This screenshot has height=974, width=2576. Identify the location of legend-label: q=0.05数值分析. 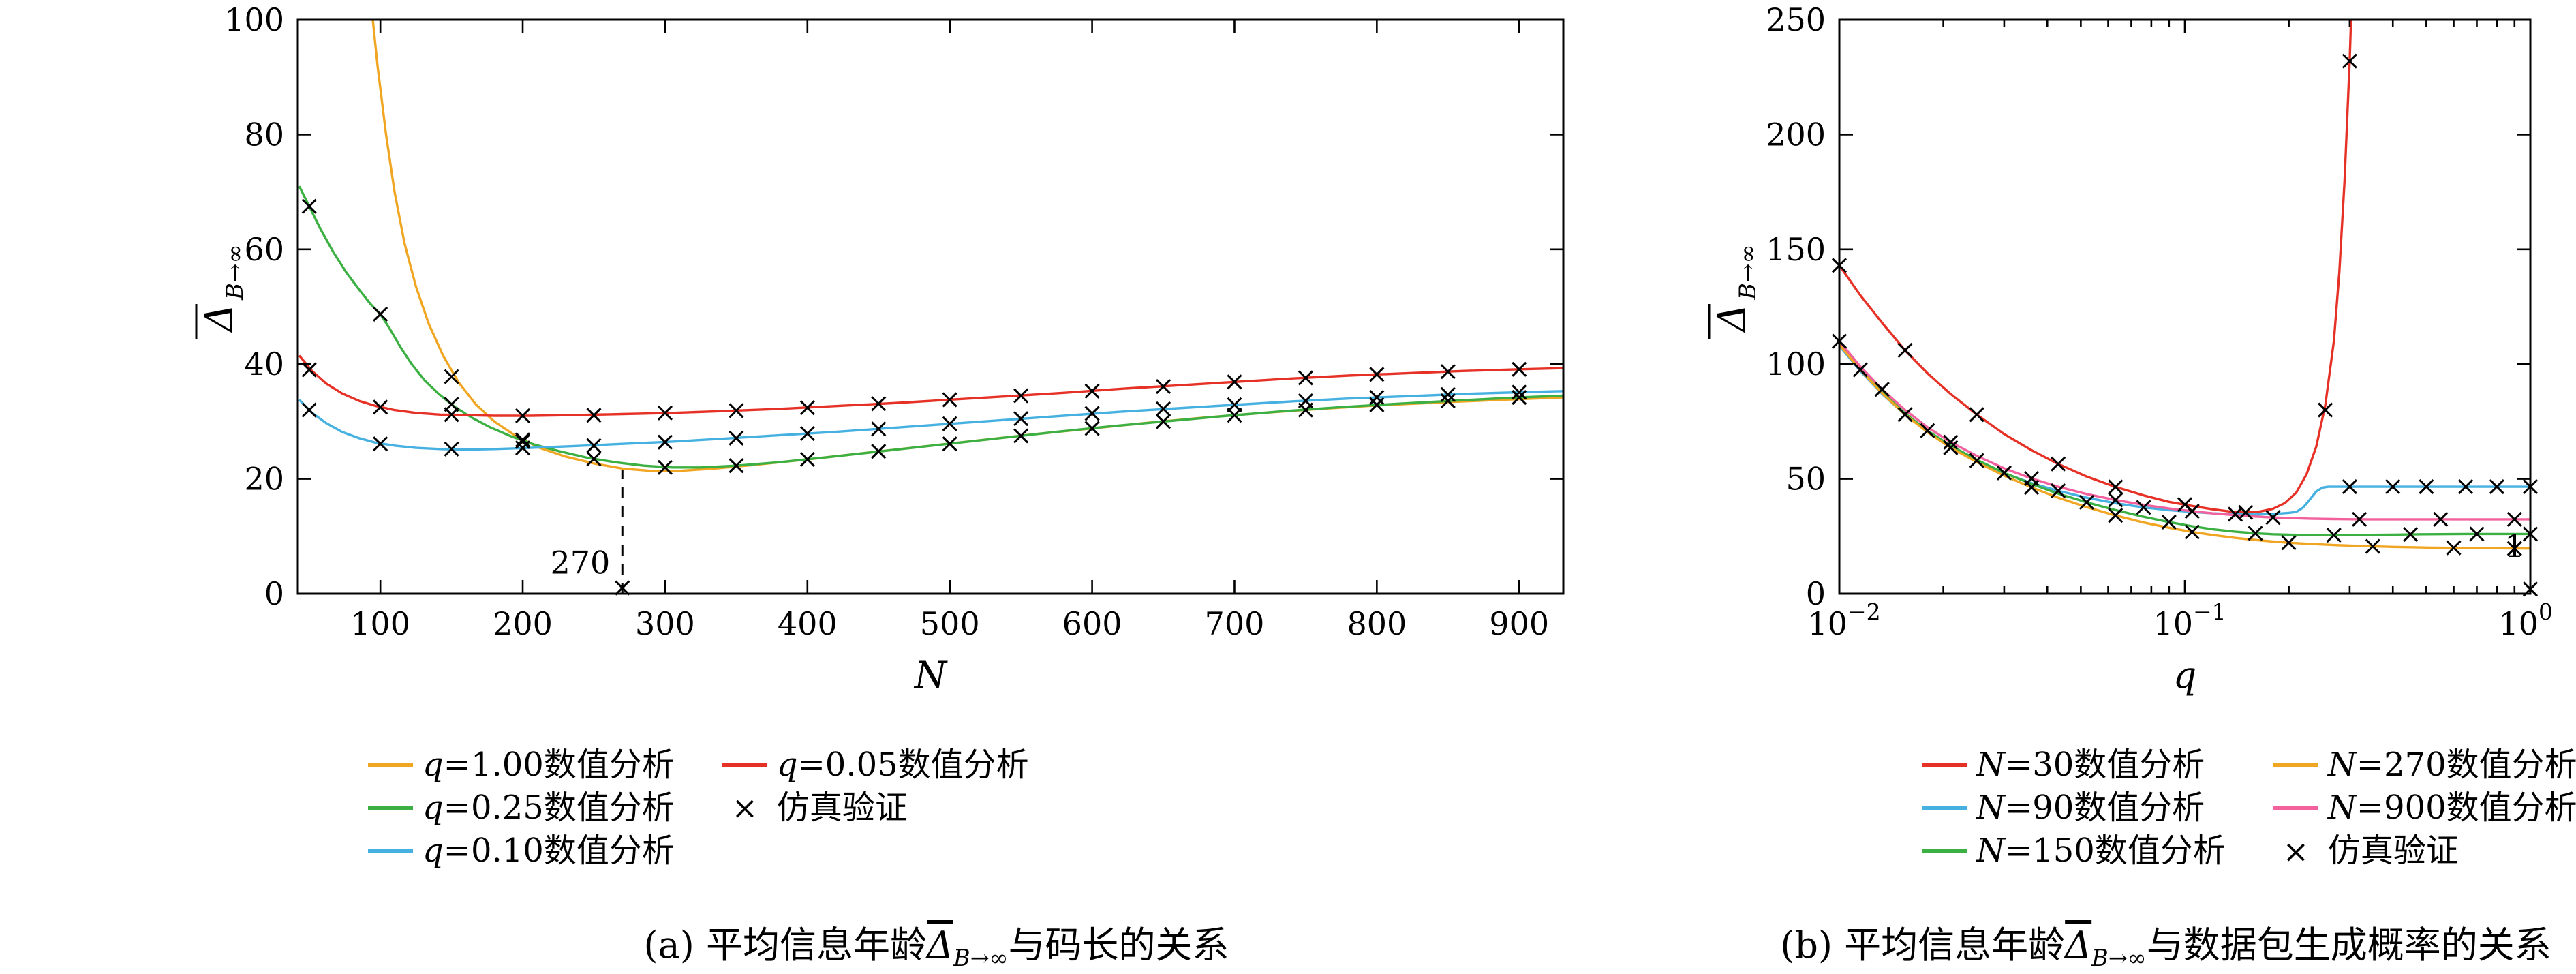
(902, 765).